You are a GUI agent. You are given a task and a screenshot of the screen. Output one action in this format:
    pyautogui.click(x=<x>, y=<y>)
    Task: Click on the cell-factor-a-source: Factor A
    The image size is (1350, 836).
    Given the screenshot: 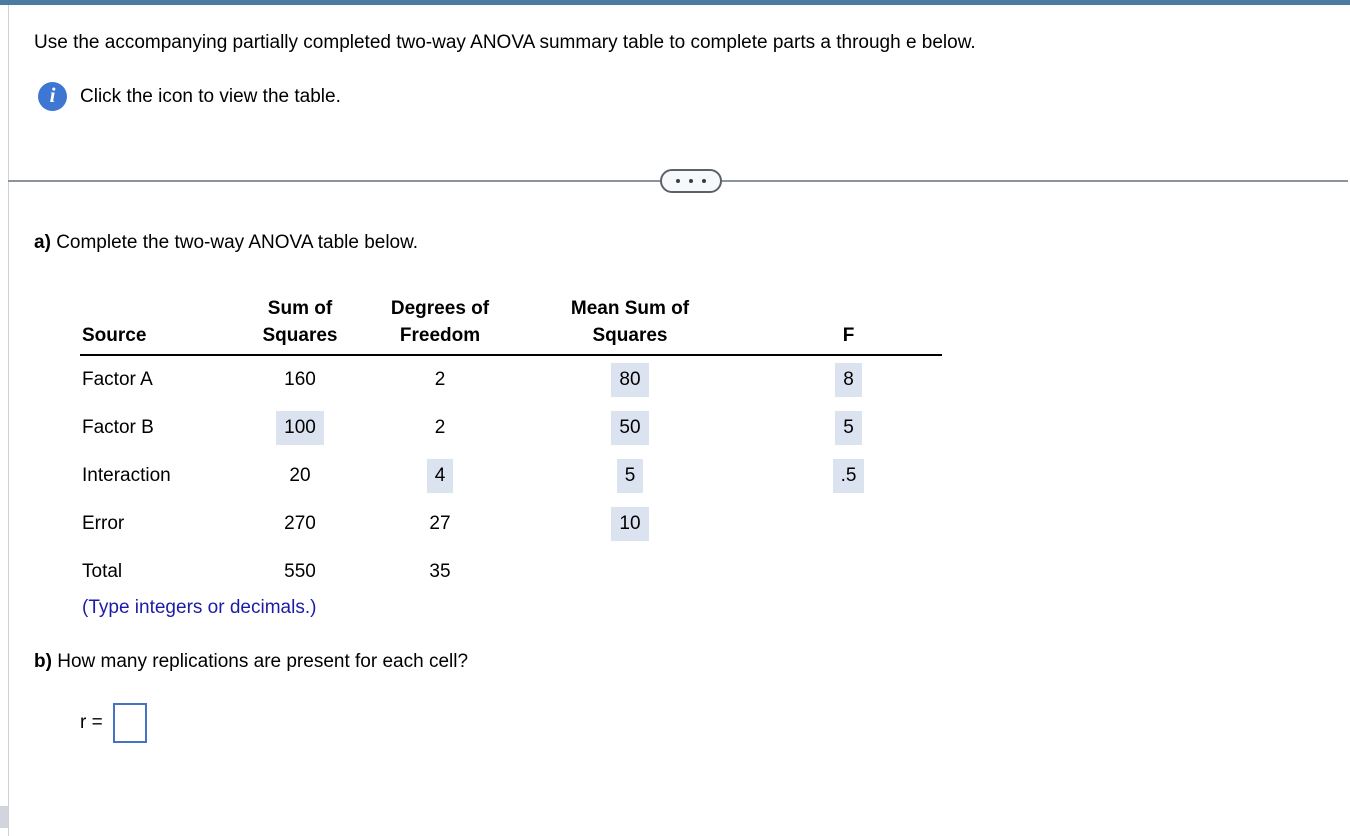 What is the action you would take?
    pyautogui.click(x=117, y=379)
    